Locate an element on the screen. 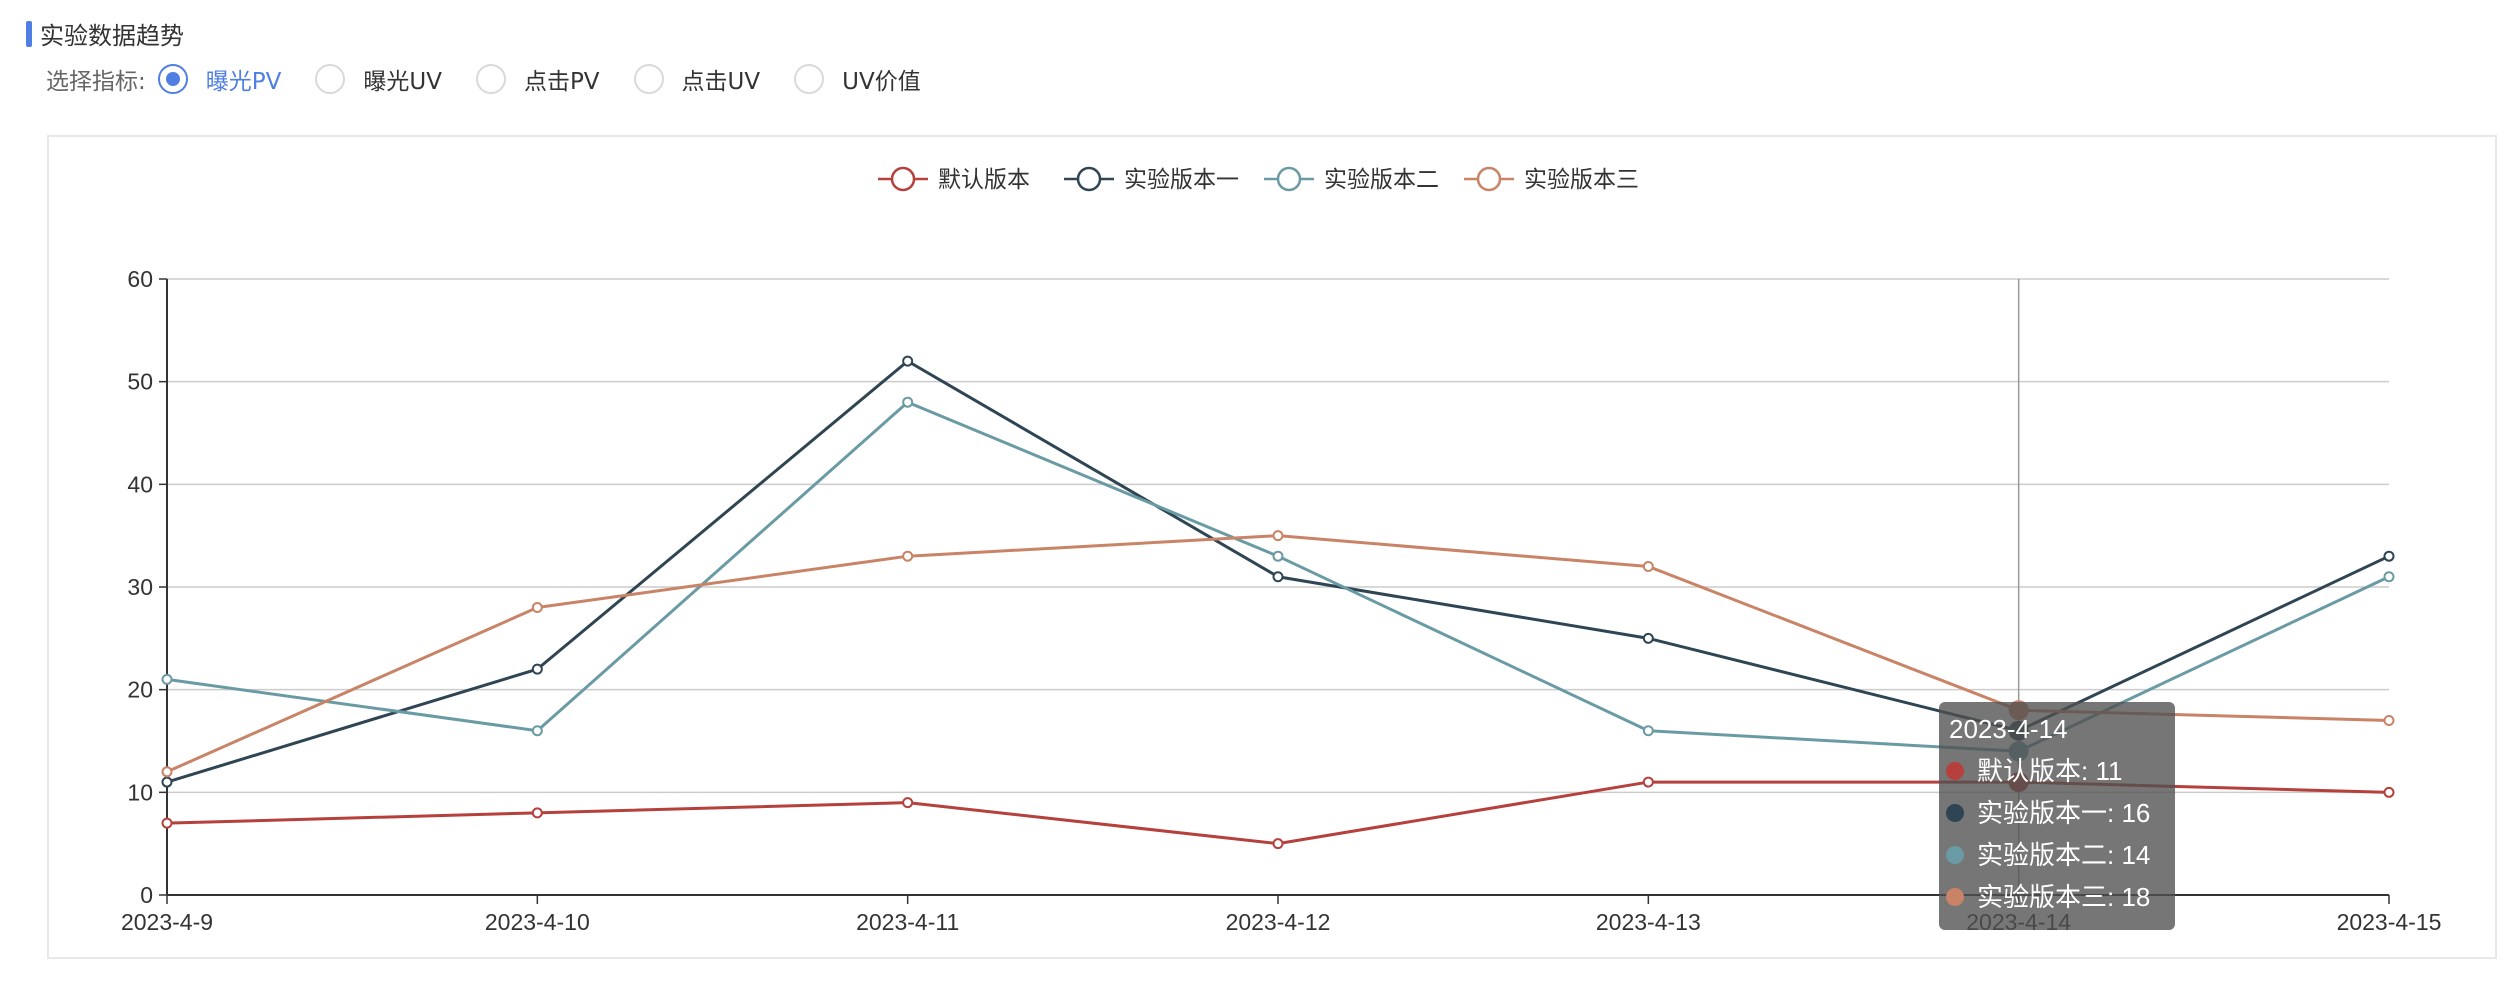  tooltip-title: 2023-4-14 is located at coordinates (2008, 729).